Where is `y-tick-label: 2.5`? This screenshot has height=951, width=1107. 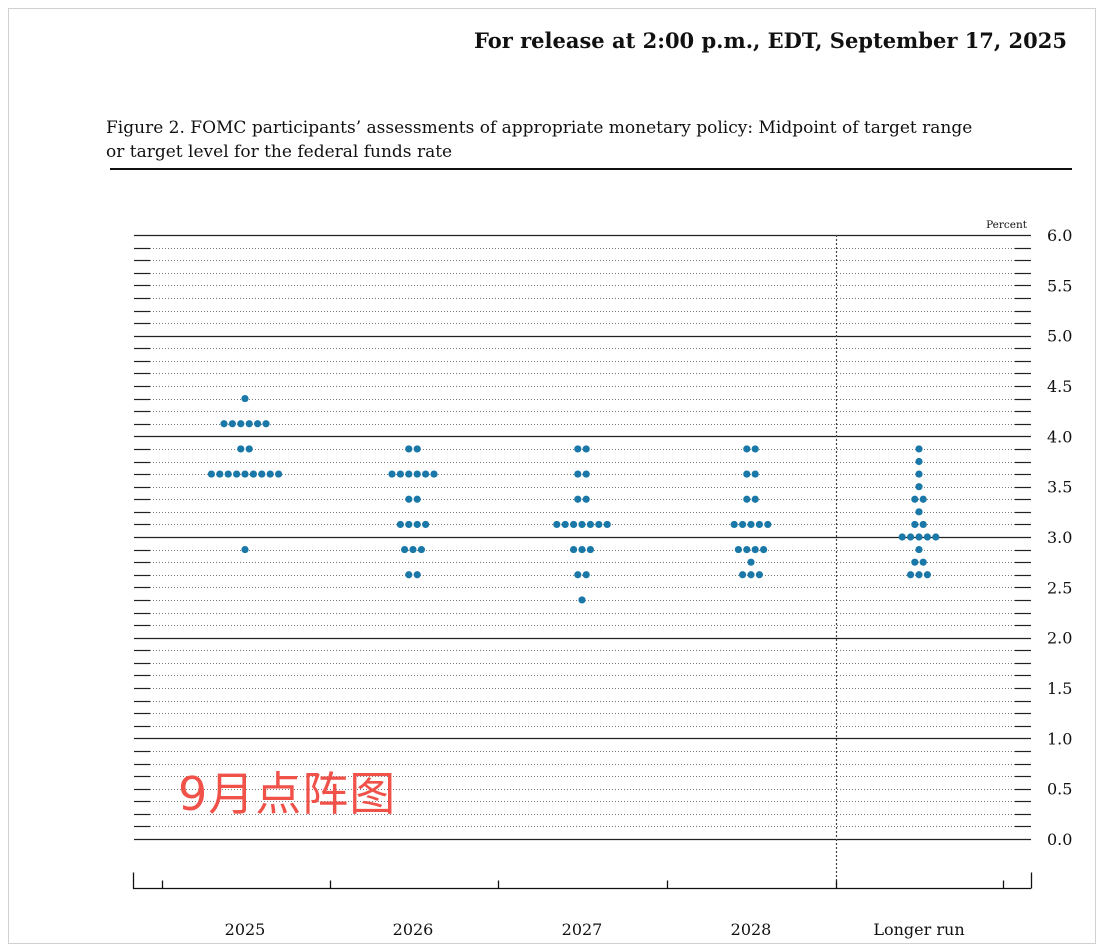 y-tick-label: 2.5 is located at coordinates (1059, 587).